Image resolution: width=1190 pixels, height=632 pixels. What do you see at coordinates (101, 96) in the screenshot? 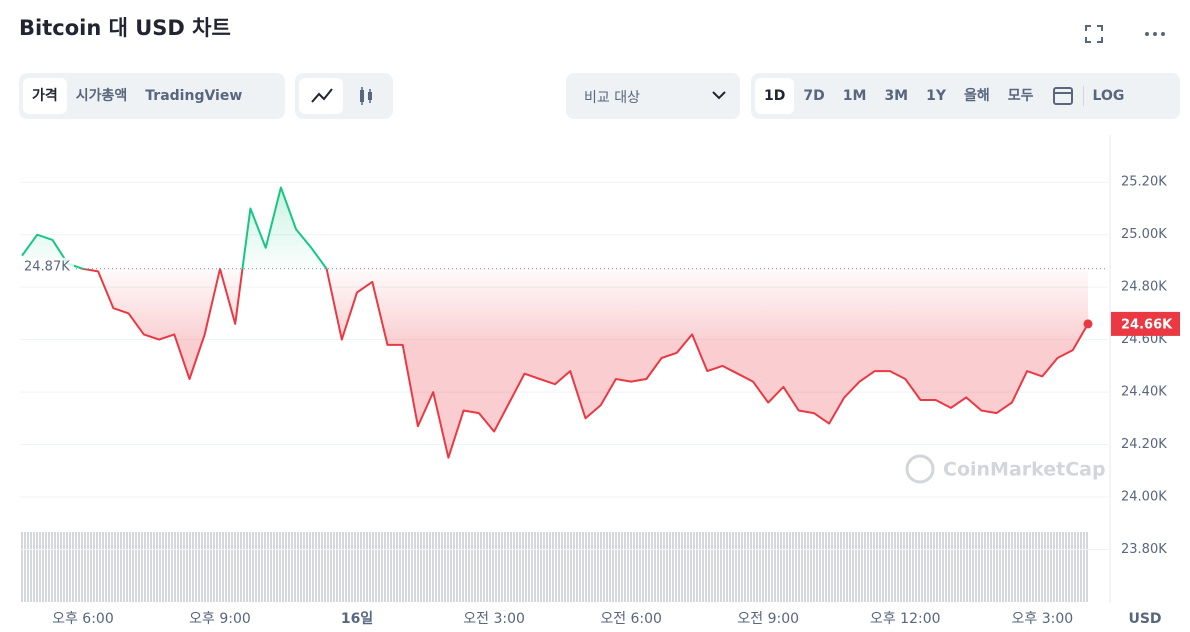
I see `view-tab: 시가총액` at bounding box center [101, 96].